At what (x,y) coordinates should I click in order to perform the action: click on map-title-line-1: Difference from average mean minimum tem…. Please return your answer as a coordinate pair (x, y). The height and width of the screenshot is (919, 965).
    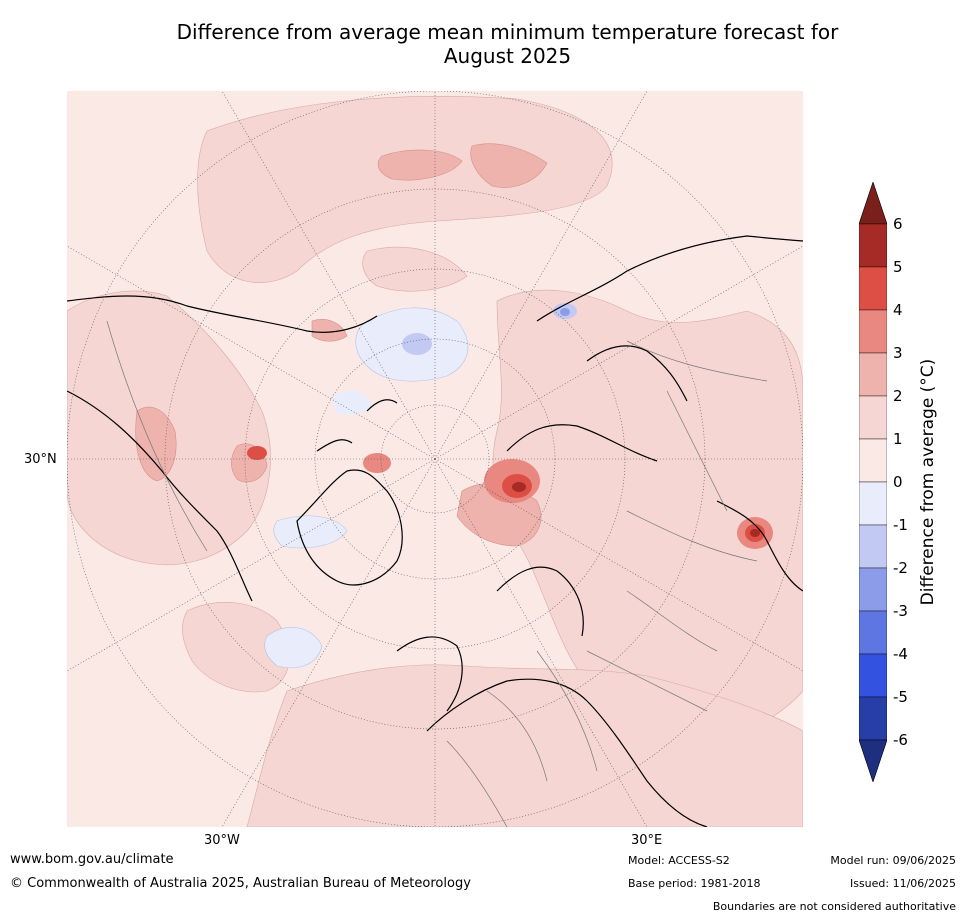
    Looking at the image, I should click on (507, 32).